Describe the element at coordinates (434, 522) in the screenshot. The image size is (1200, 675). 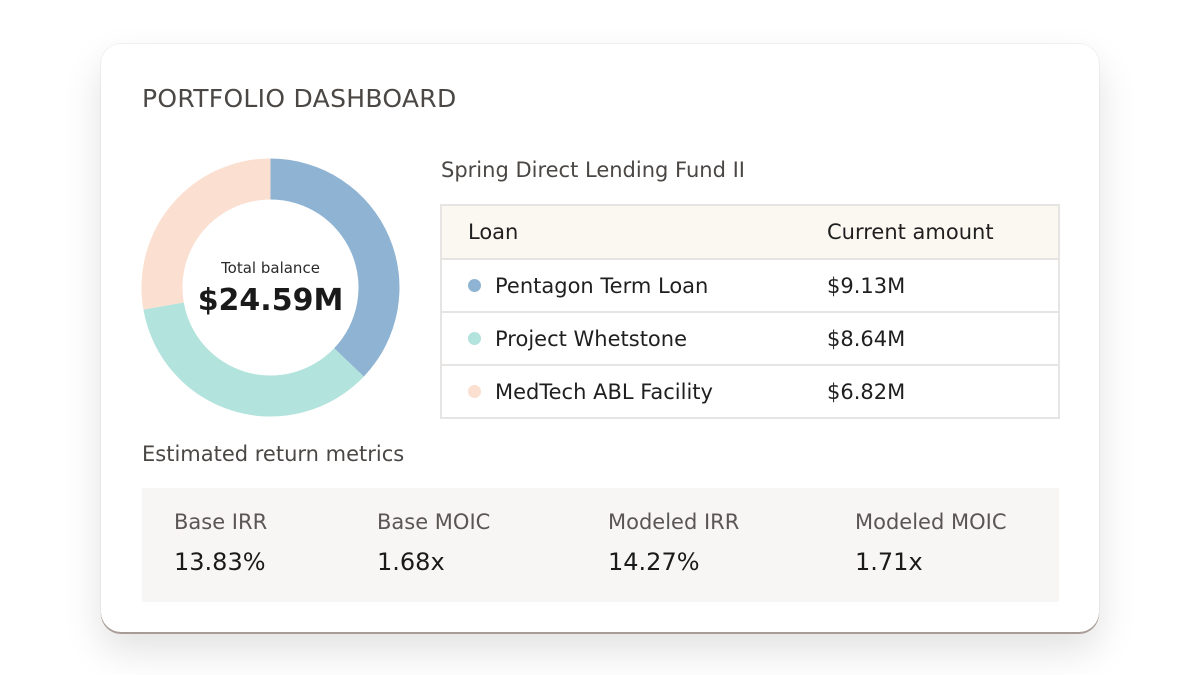
I see `metric-label: Base MOIC` at that location.